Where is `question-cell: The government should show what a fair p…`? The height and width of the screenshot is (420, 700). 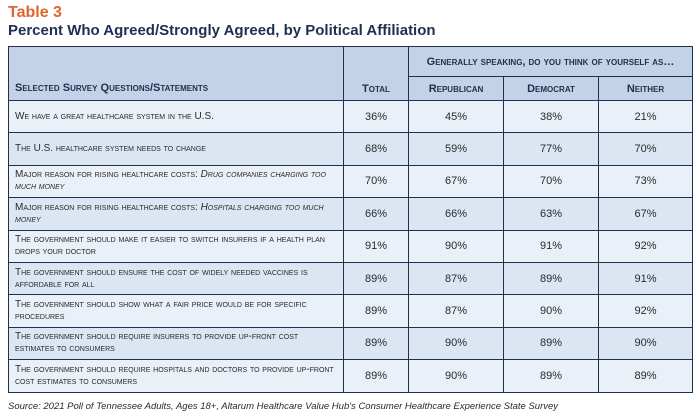 question-cell: The government should show what a fair p… is located at coordinates (176, 311).